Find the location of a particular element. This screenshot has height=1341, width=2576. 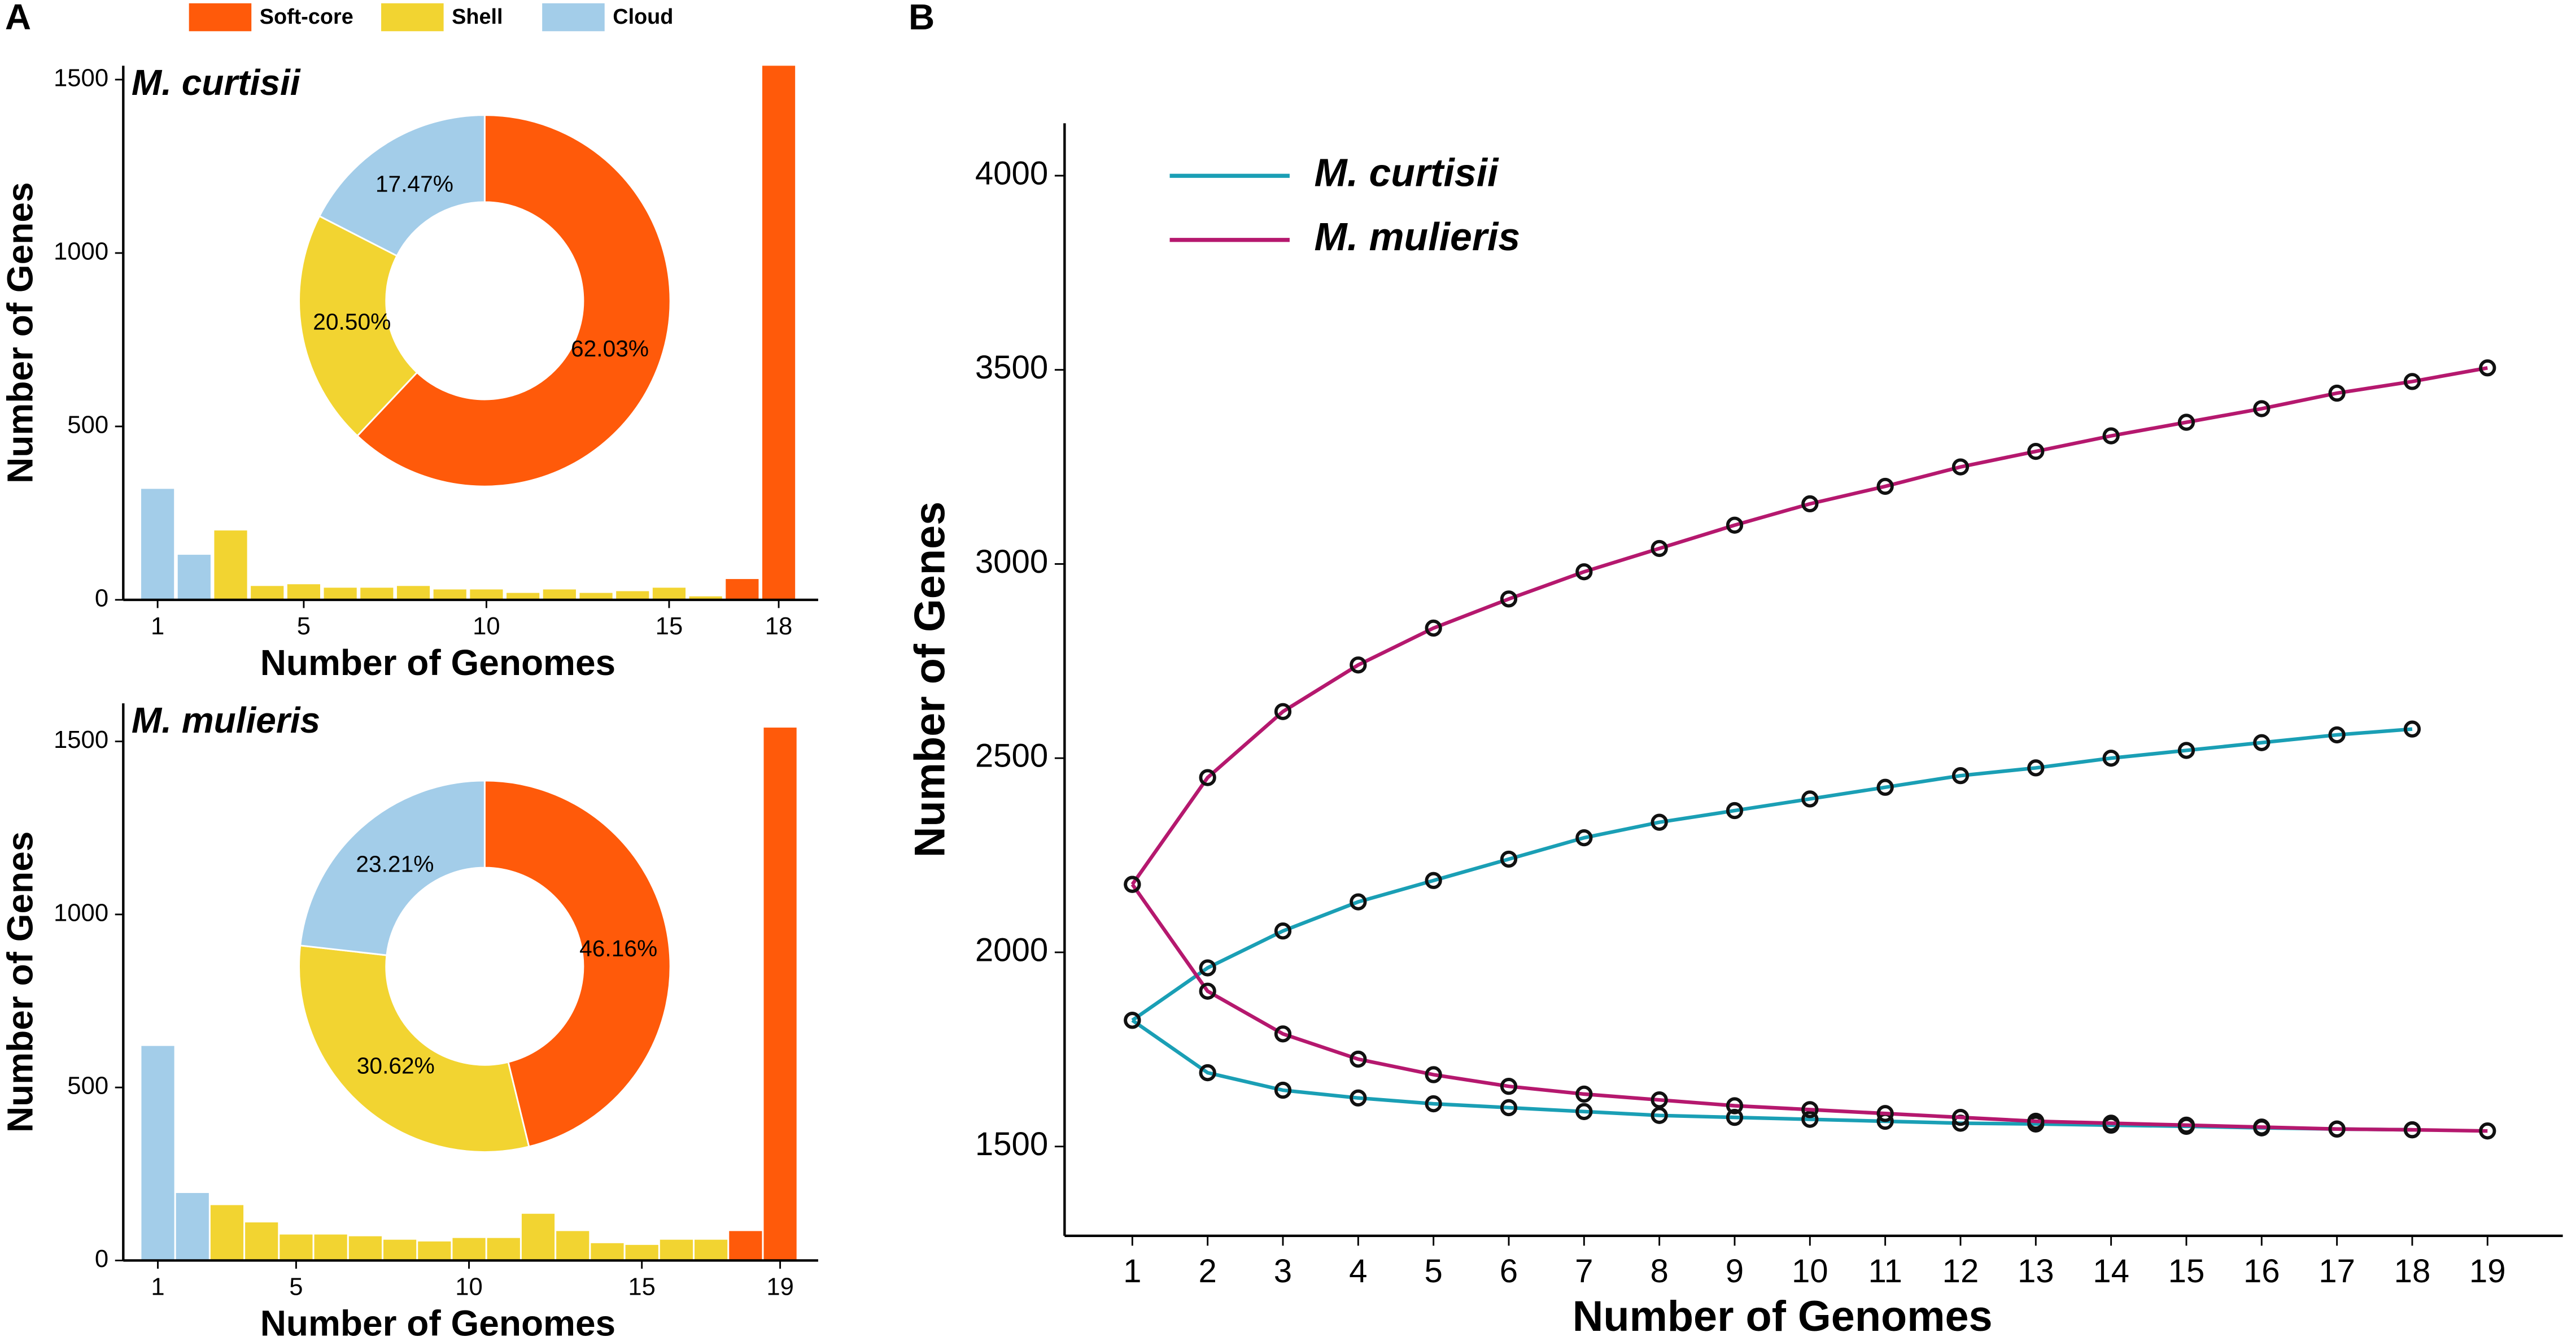

legend-label: M. mulieris is located at coordinates (1418, 237).